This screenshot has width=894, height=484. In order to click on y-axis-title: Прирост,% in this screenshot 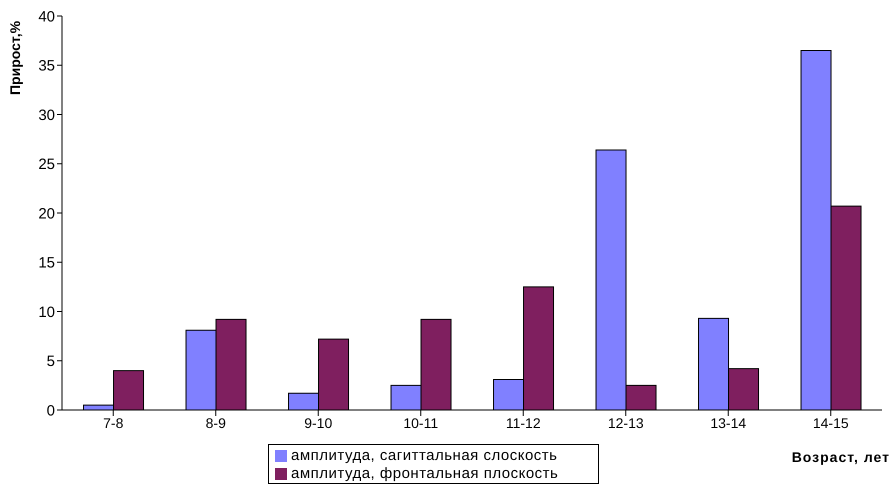, I will do `click(15, 57)`.